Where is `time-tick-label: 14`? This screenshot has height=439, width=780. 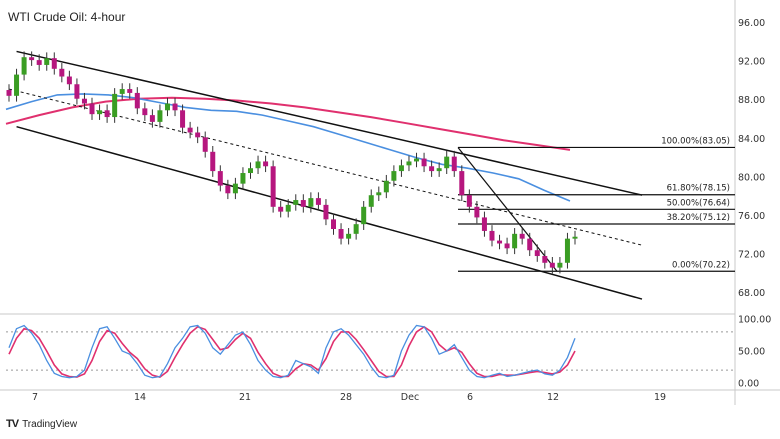 time-tick-label: 14 is located at coordinates (140, 397).